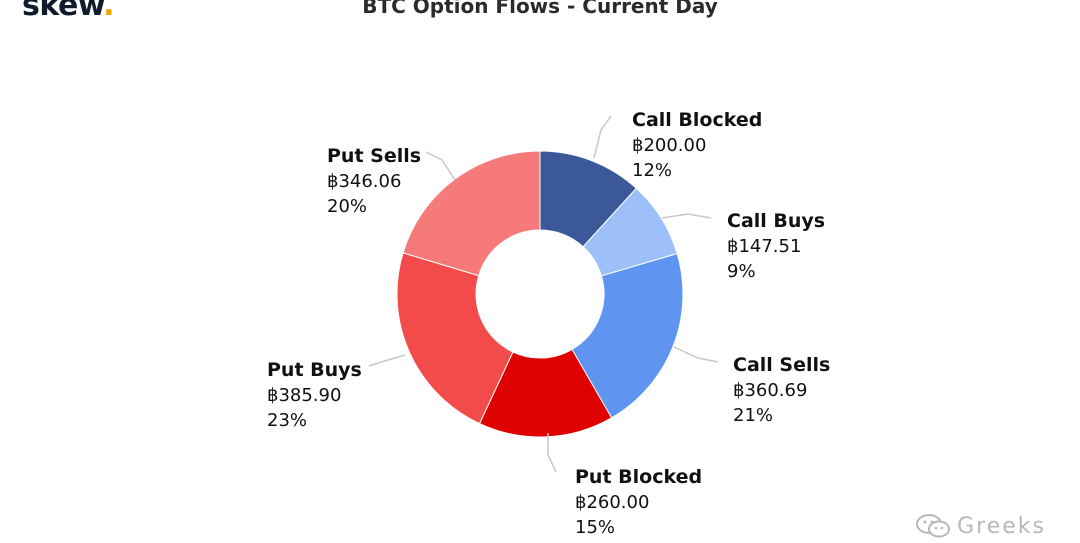  Describe the element at coordinates (781, 365) in the screenshot. I see `label-name-call-sells: Call Sells` at that location.